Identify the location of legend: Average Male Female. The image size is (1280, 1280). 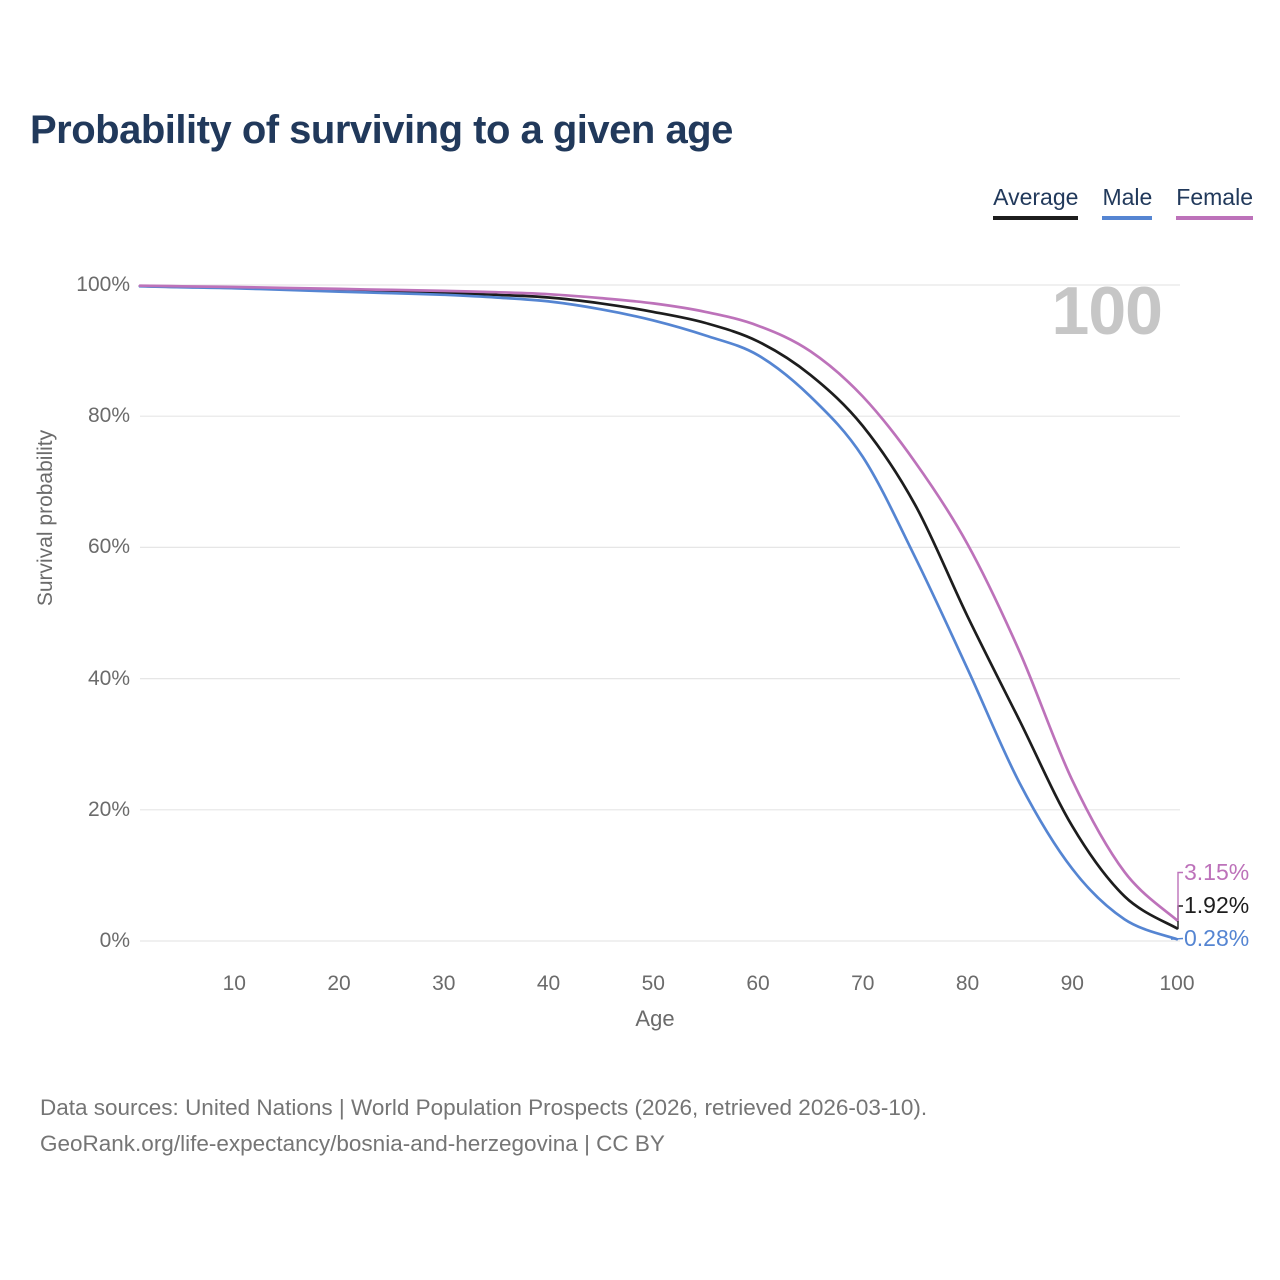
(1123, 202).